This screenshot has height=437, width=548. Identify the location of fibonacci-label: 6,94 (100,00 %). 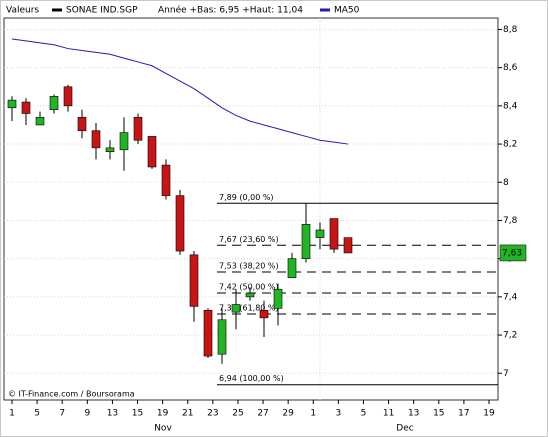
(251, 378).